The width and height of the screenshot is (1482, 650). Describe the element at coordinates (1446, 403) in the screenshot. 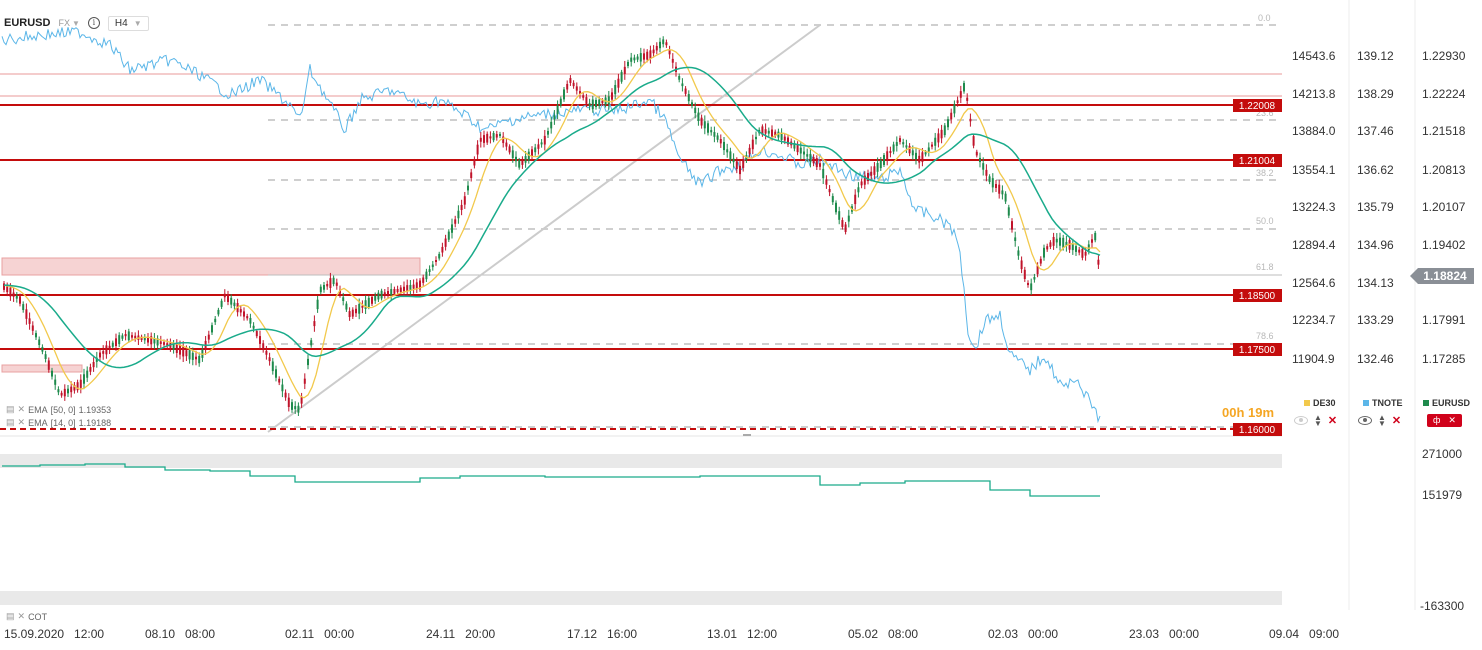

I see `series-eurusd: EURUSD` at that location.